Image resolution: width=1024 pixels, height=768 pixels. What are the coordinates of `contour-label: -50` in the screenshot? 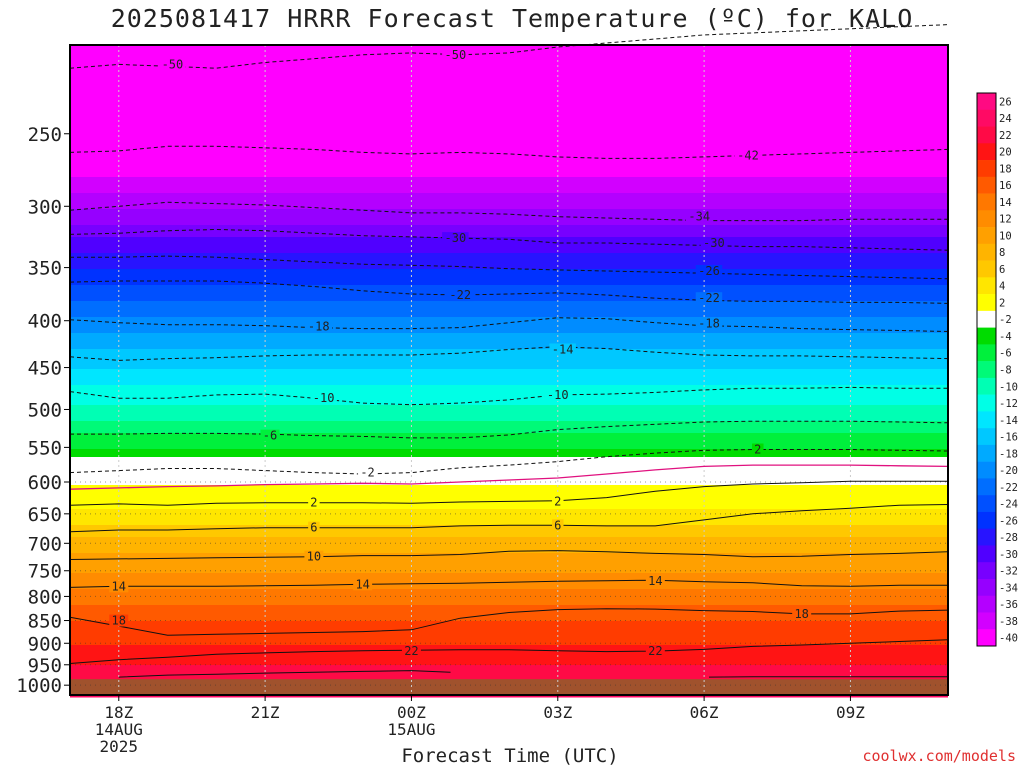 It's located at (456, 55).